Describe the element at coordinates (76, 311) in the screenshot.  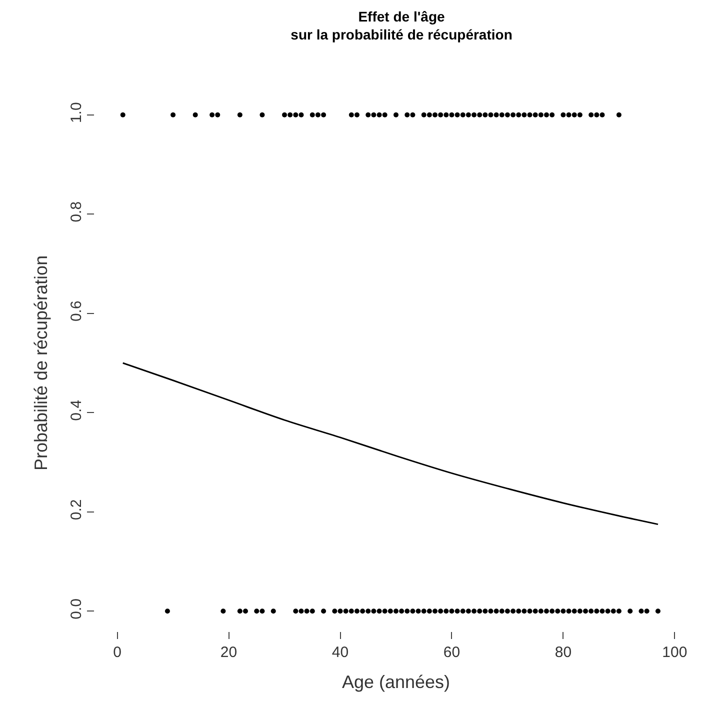
I see `y-tick-label: 0.6` at that location.